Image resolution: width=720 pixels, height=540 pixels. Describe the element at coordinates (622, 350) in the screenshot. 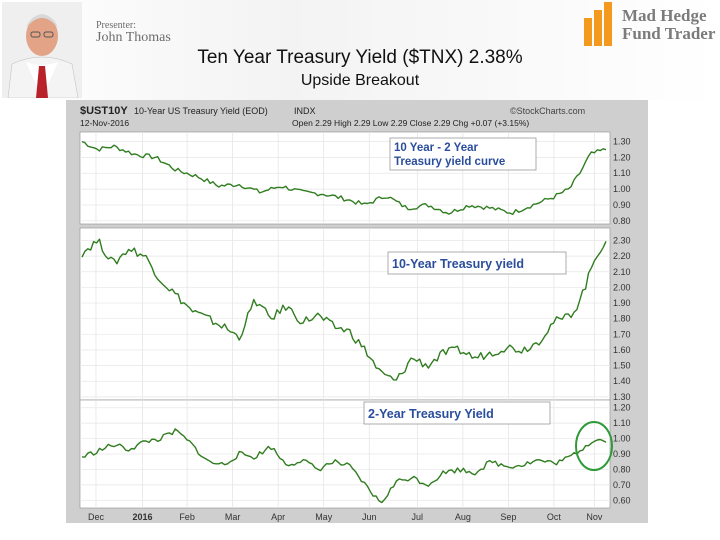

I see `y-tick-label: 1.60` at that location.